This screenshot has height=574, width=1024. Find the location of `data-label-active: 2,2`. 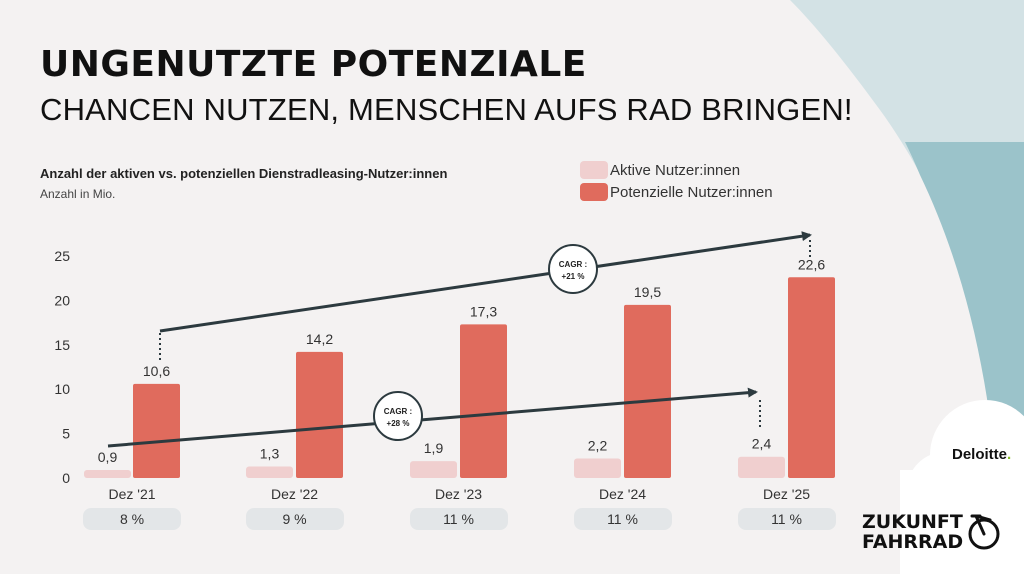

data-label-active: 2,2 is located at coordinates (598, 445).